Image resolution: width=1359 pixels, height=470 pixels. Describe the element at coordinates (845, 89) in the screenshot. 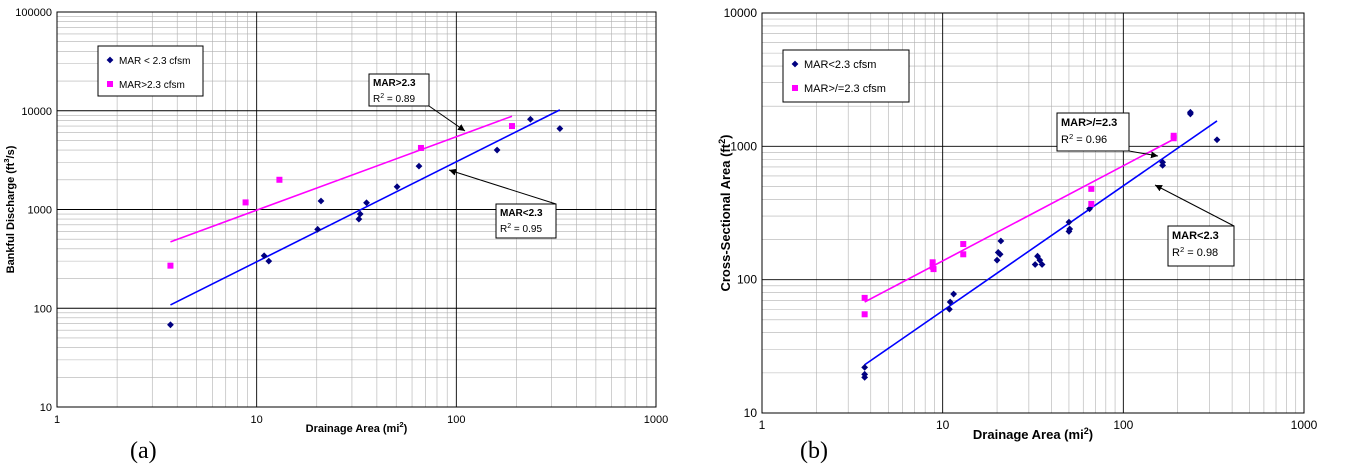

I see `legend-label: MAR>/=2.3 cfsm` at that location.